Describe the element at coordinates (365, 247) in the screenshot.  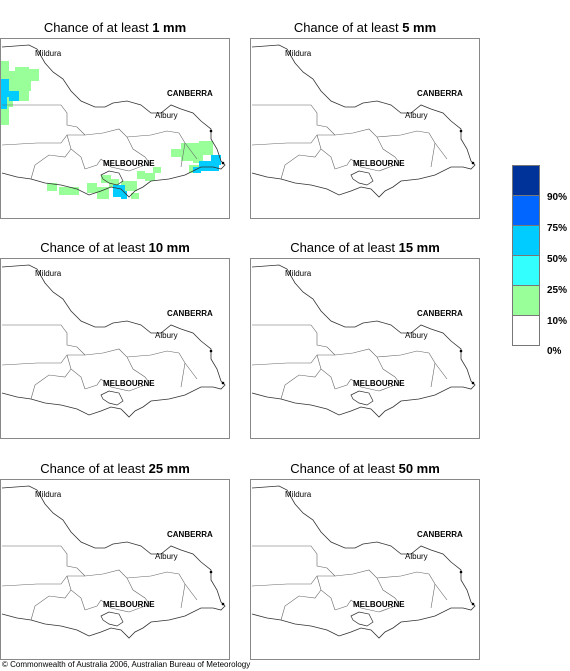
I see `panel-title: Chance of at least 15 mm` at that location.